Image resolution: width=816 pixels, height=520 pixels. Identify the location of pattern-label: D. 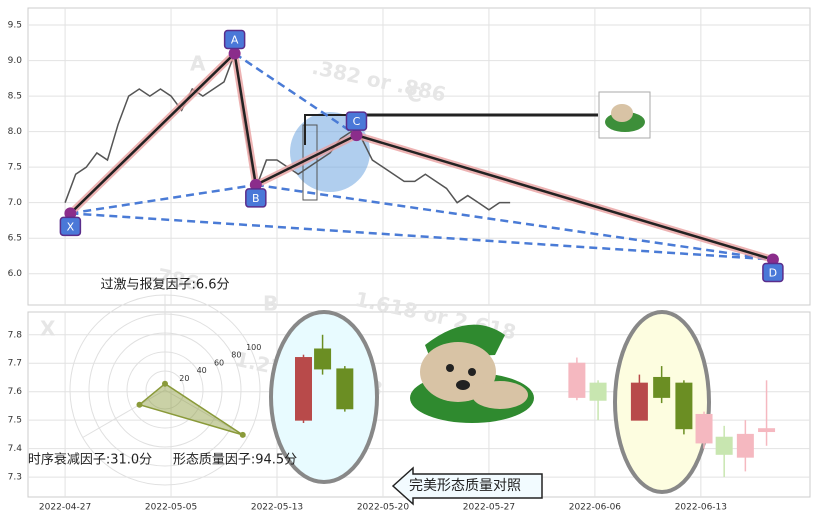
(773, 273).